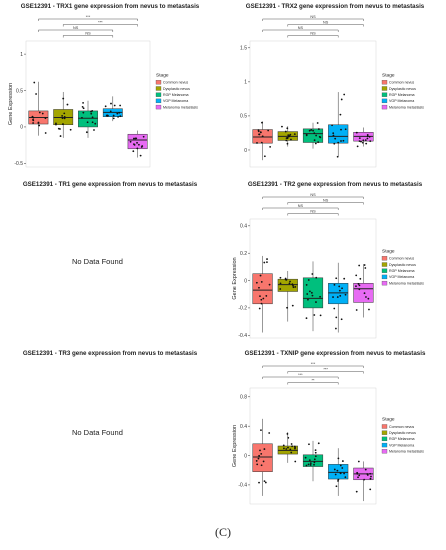 The width and height of the screenshot is (446, 550). I want to click on legend-label: RGP Melanoma, so click(402, 271).